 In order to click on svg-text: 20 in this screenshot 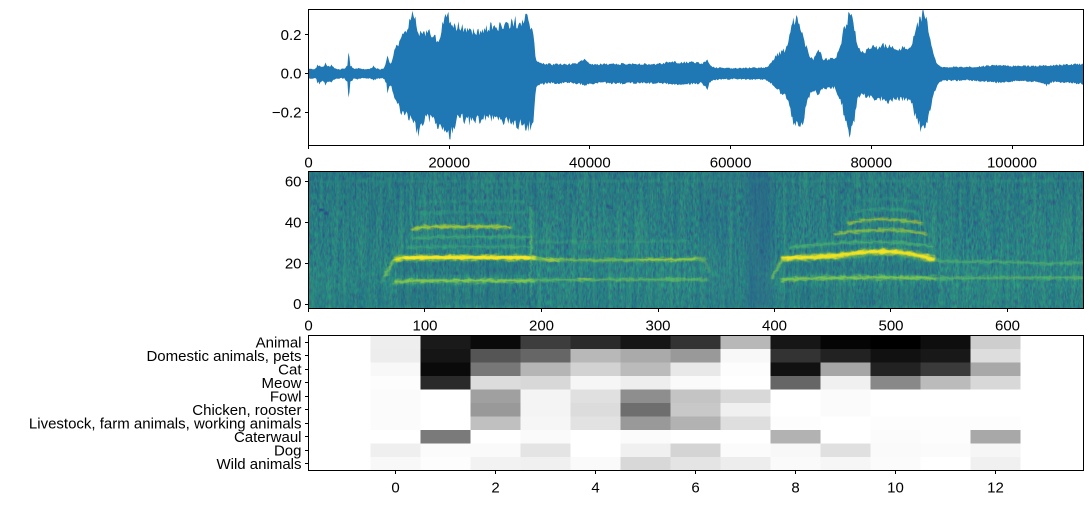, I will do `click(293, 263)`.